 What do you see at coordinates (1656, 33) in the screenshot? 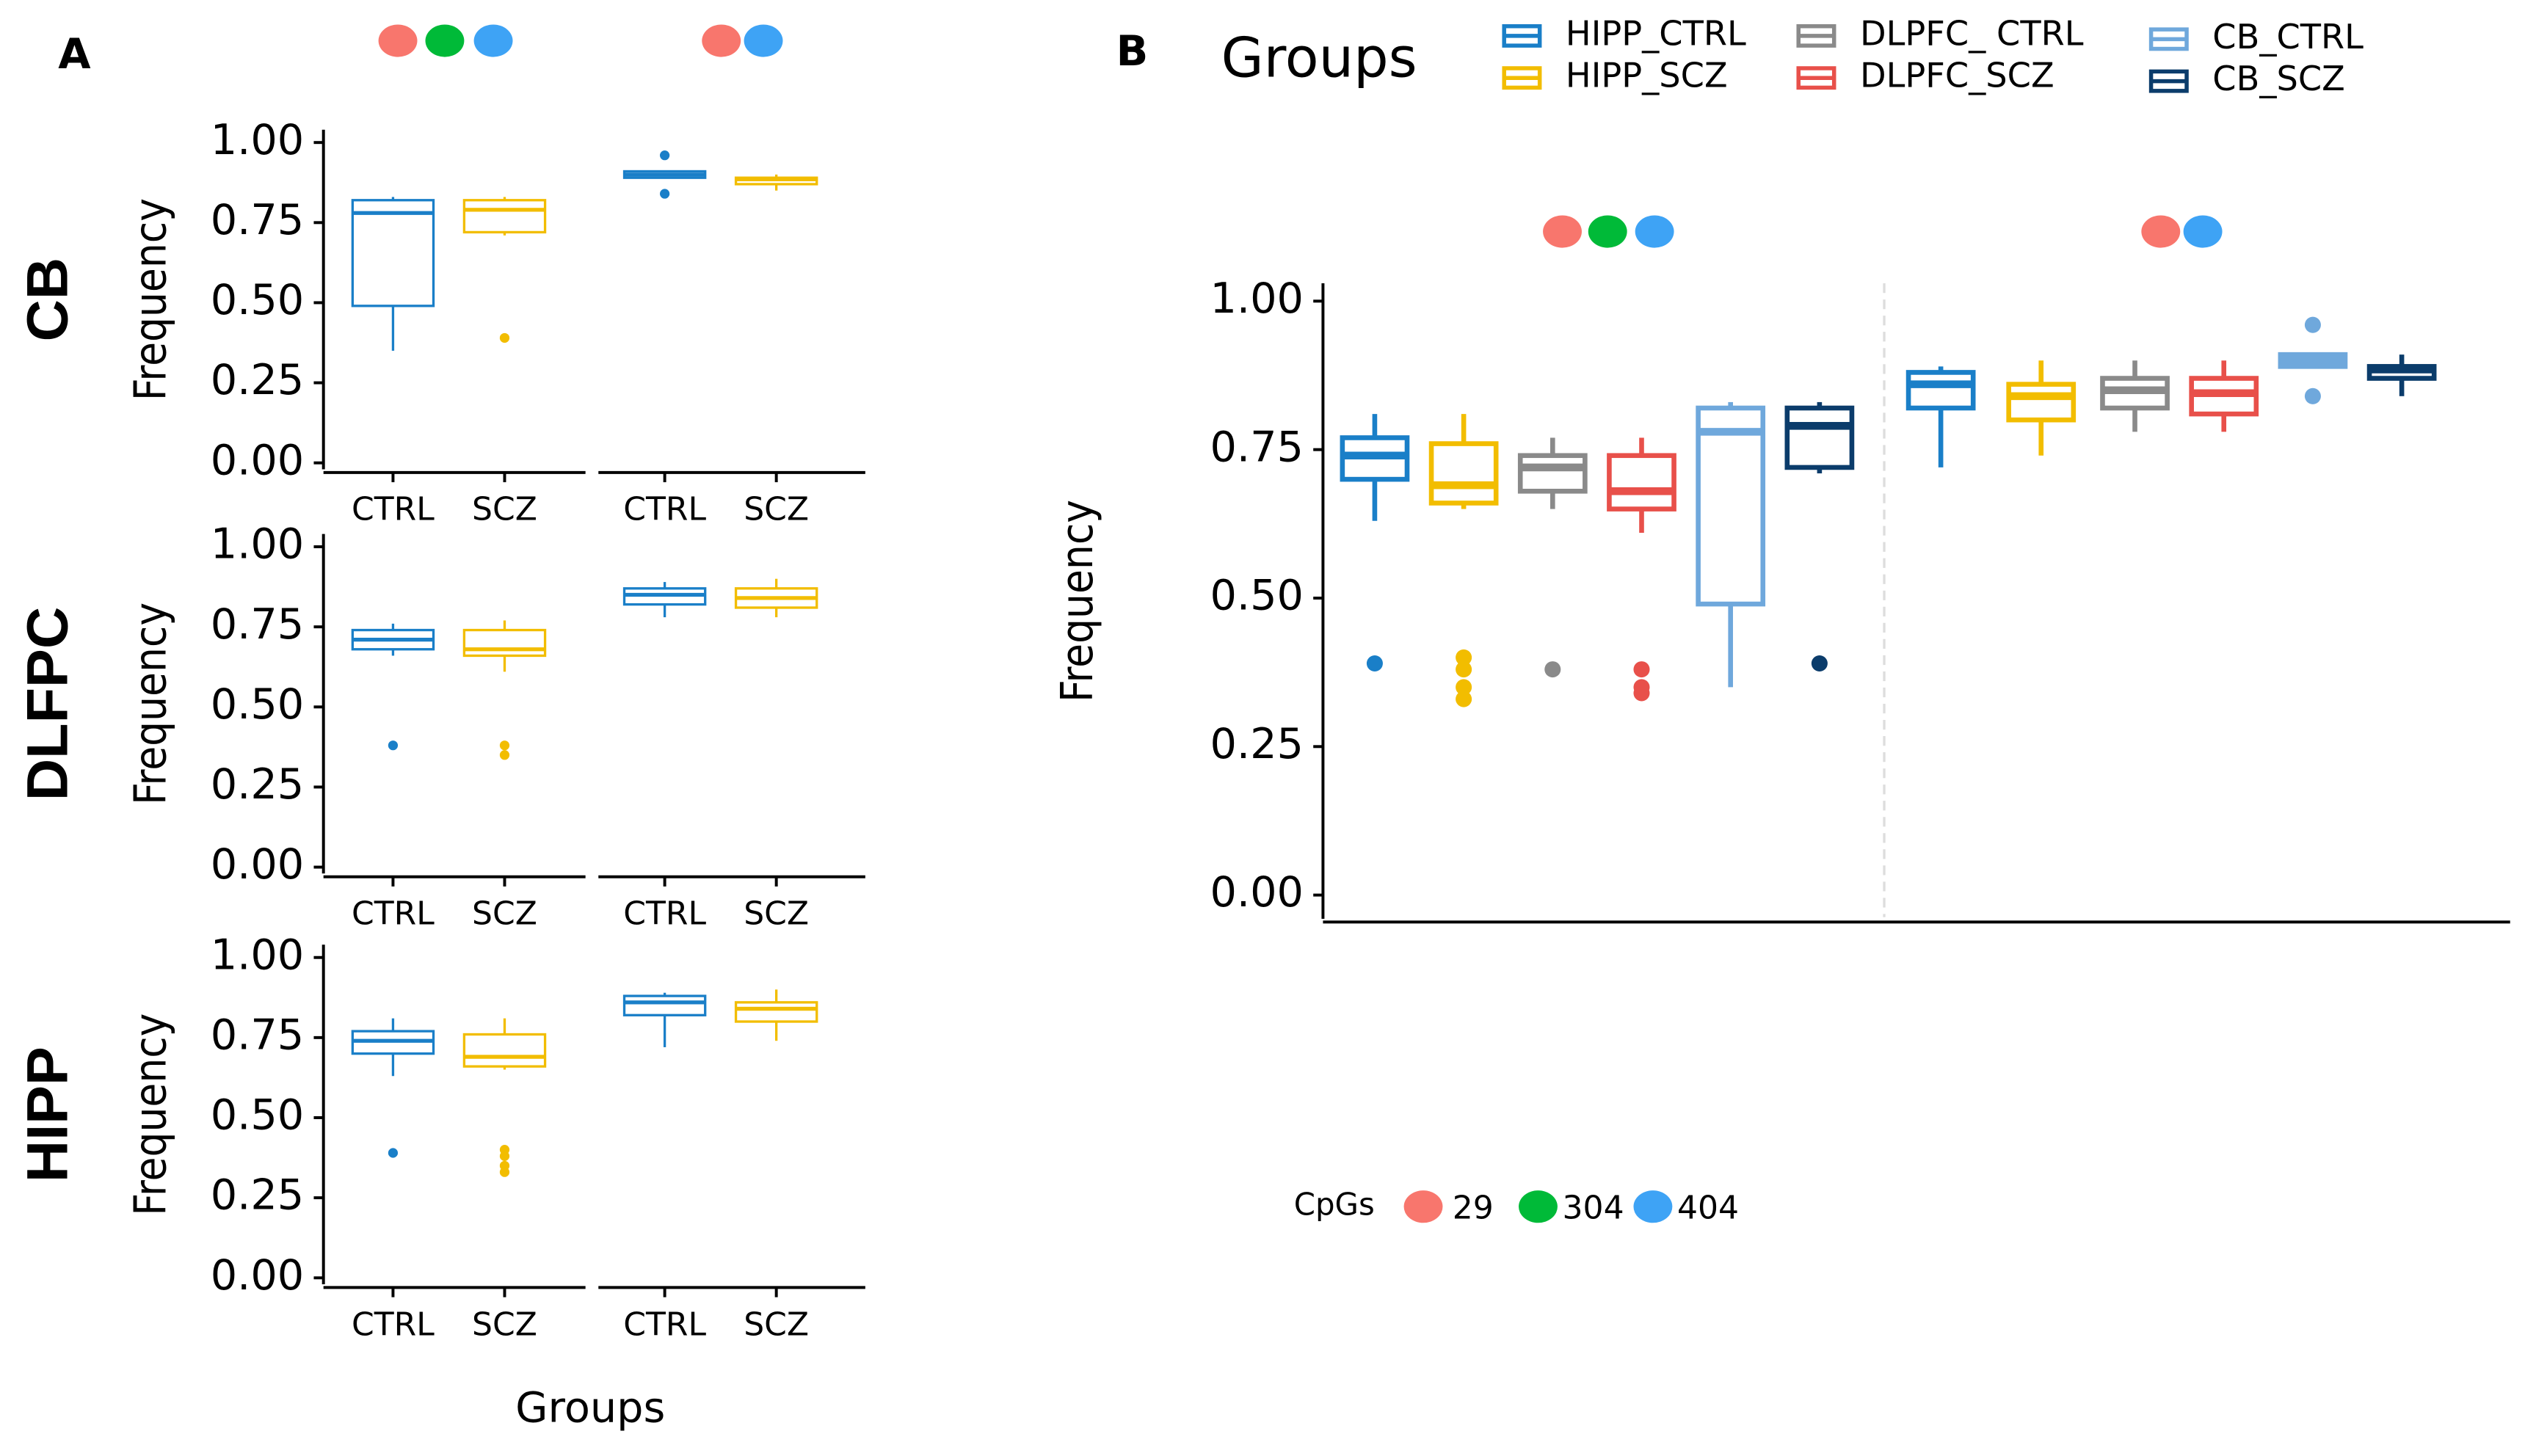
I see `legend-label: HIPP_CTRL` at bounding box center [1656, 33].